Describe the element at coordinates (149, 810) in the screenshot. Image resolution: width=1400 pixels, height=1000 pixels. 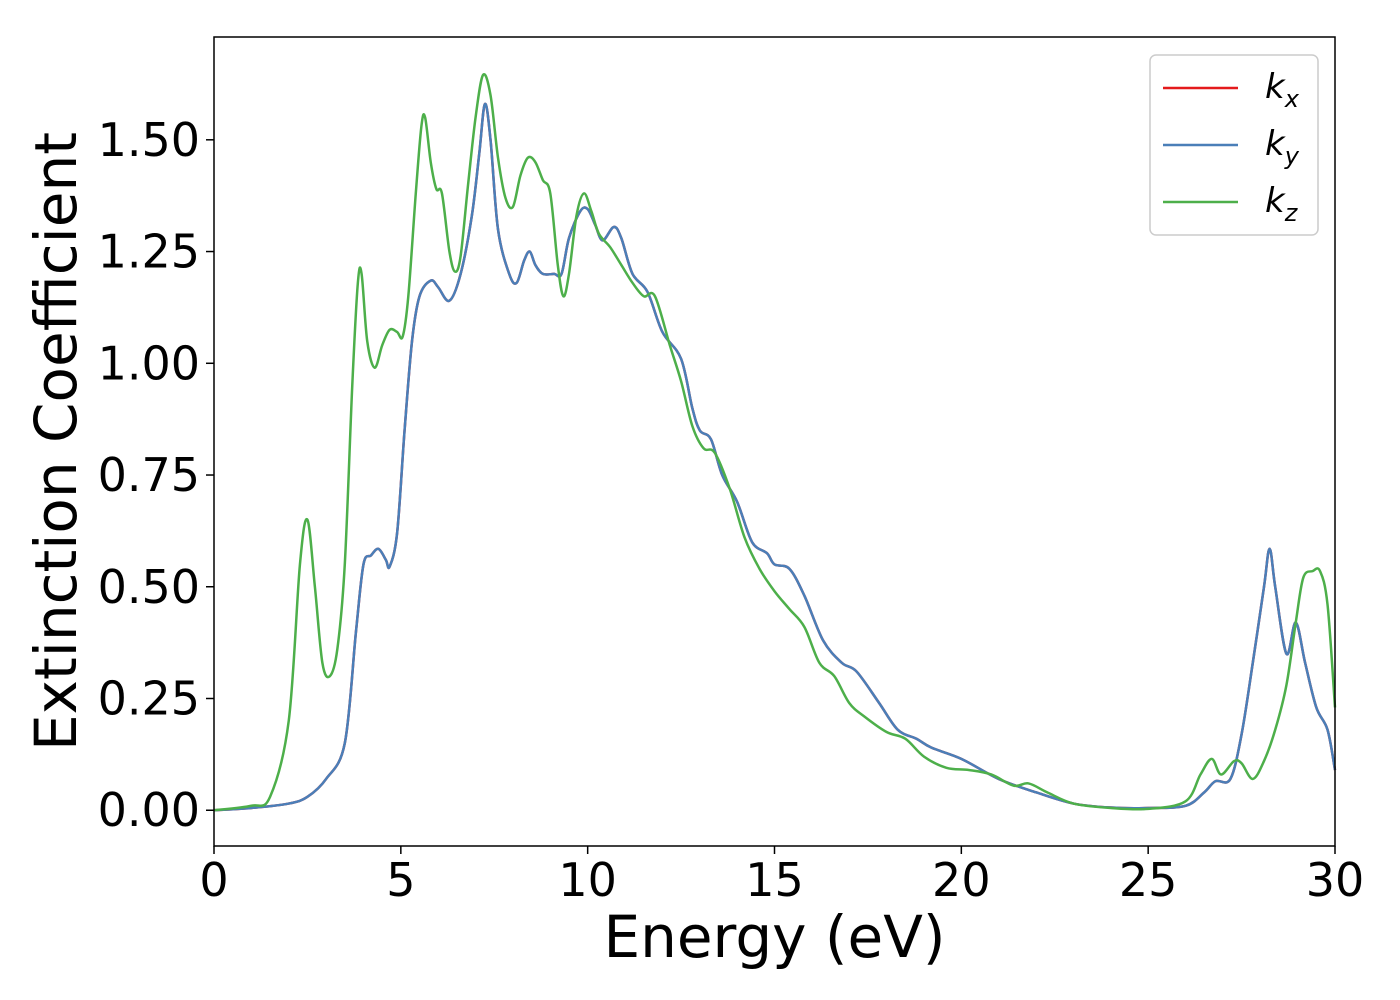
I see `y-tick-label: 0.00` at that location.